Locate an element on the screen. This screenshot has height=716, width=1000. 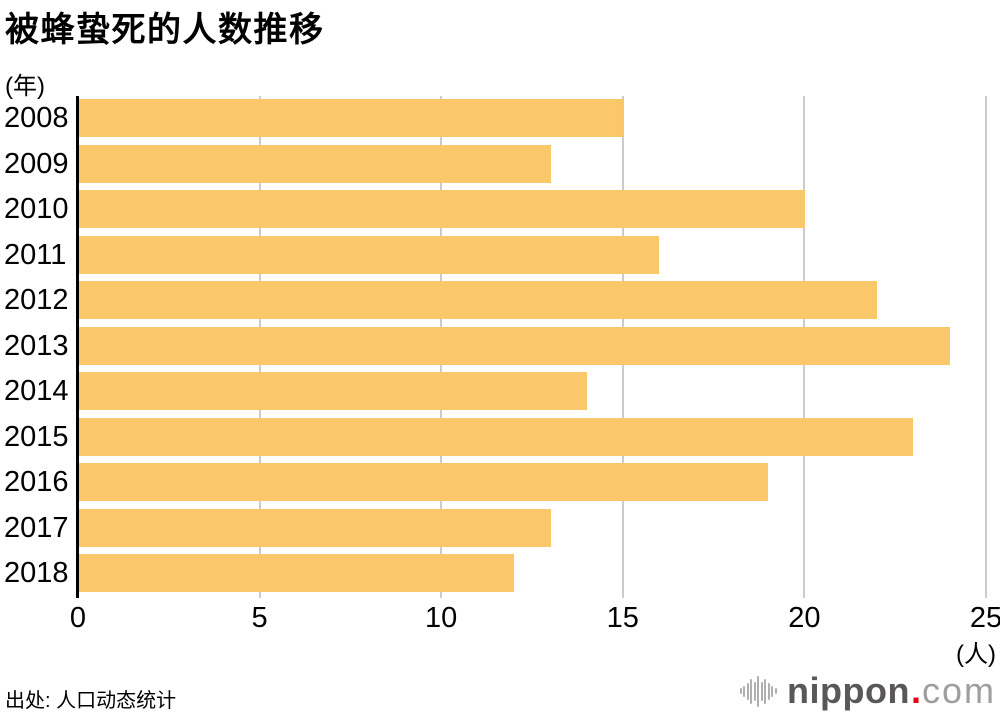
x-tick-label-10: 10 is located at coordinates (441, 618).